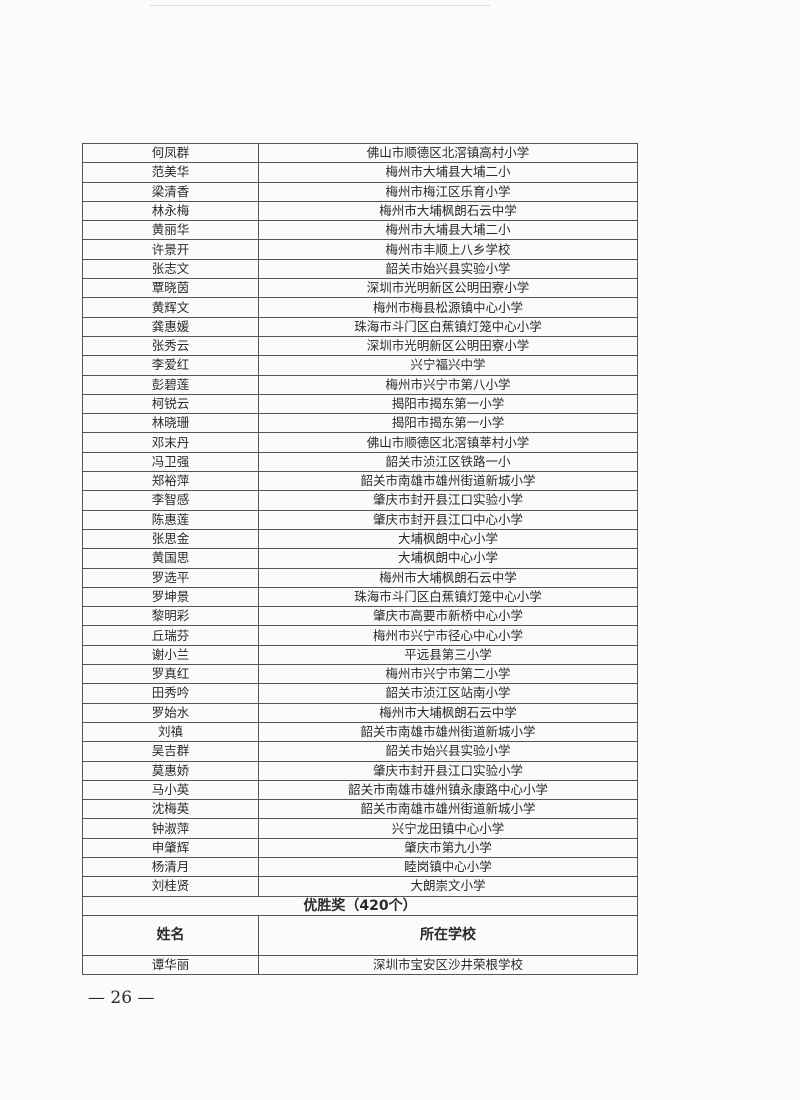 The width and height of the screenshot is (800, 1100). What do you see at coordinates (448, 935) in the screenshot?
I see `header-school: 所在学校` at bounding box center [448, 935].